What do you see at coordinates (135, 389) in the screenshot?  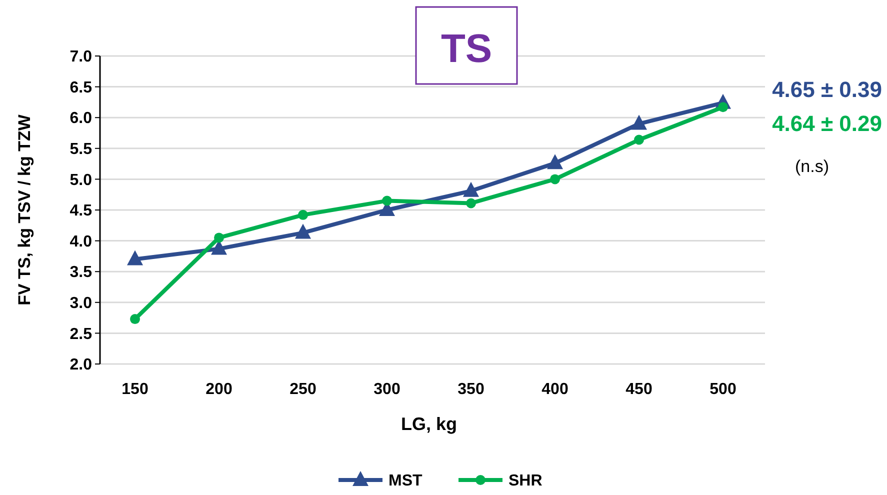 I see `x-tick-label: 150` at bounding box center [135, 389].